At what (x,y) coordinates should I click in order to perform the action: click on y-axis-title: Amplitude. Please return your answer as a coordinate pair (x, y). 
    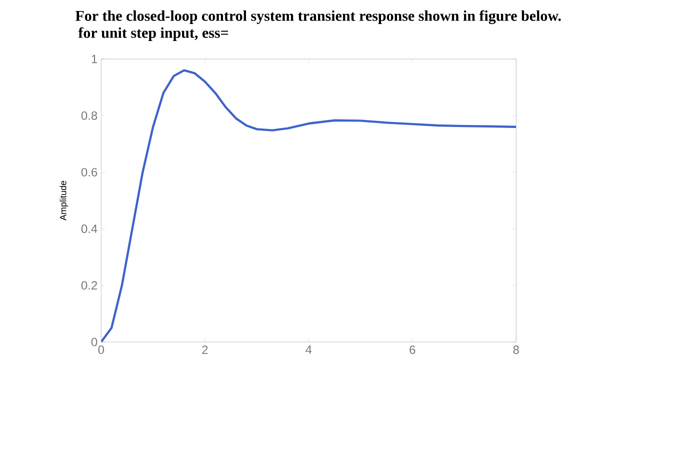
    Looking at the image, I should click on (64, 200).